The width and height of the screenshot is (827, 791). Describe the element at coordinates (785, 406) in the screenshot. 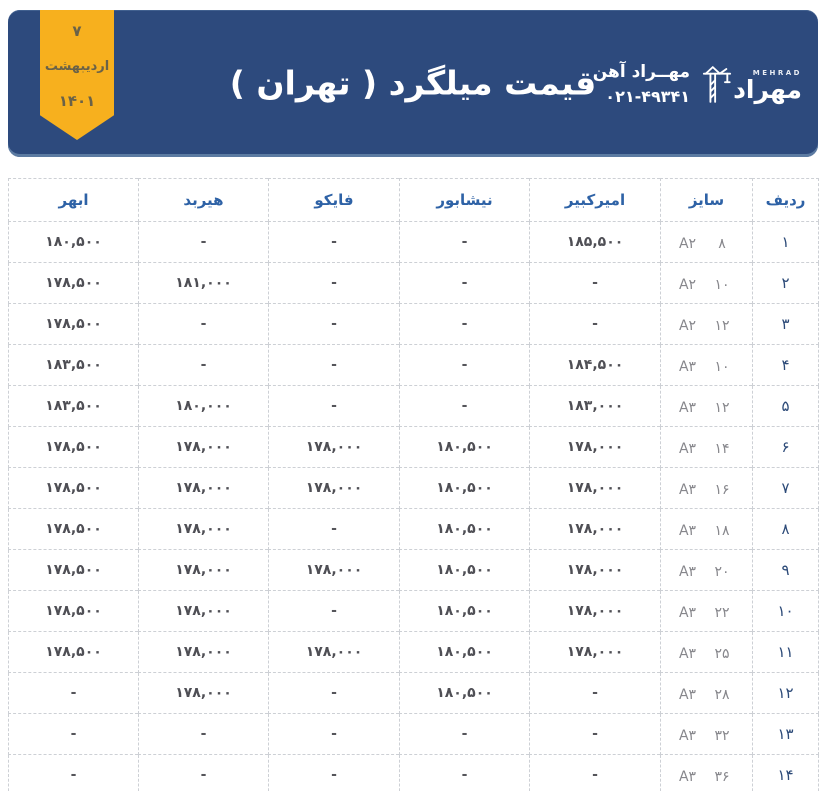

I see `cell-row-number: ۵` at that location.